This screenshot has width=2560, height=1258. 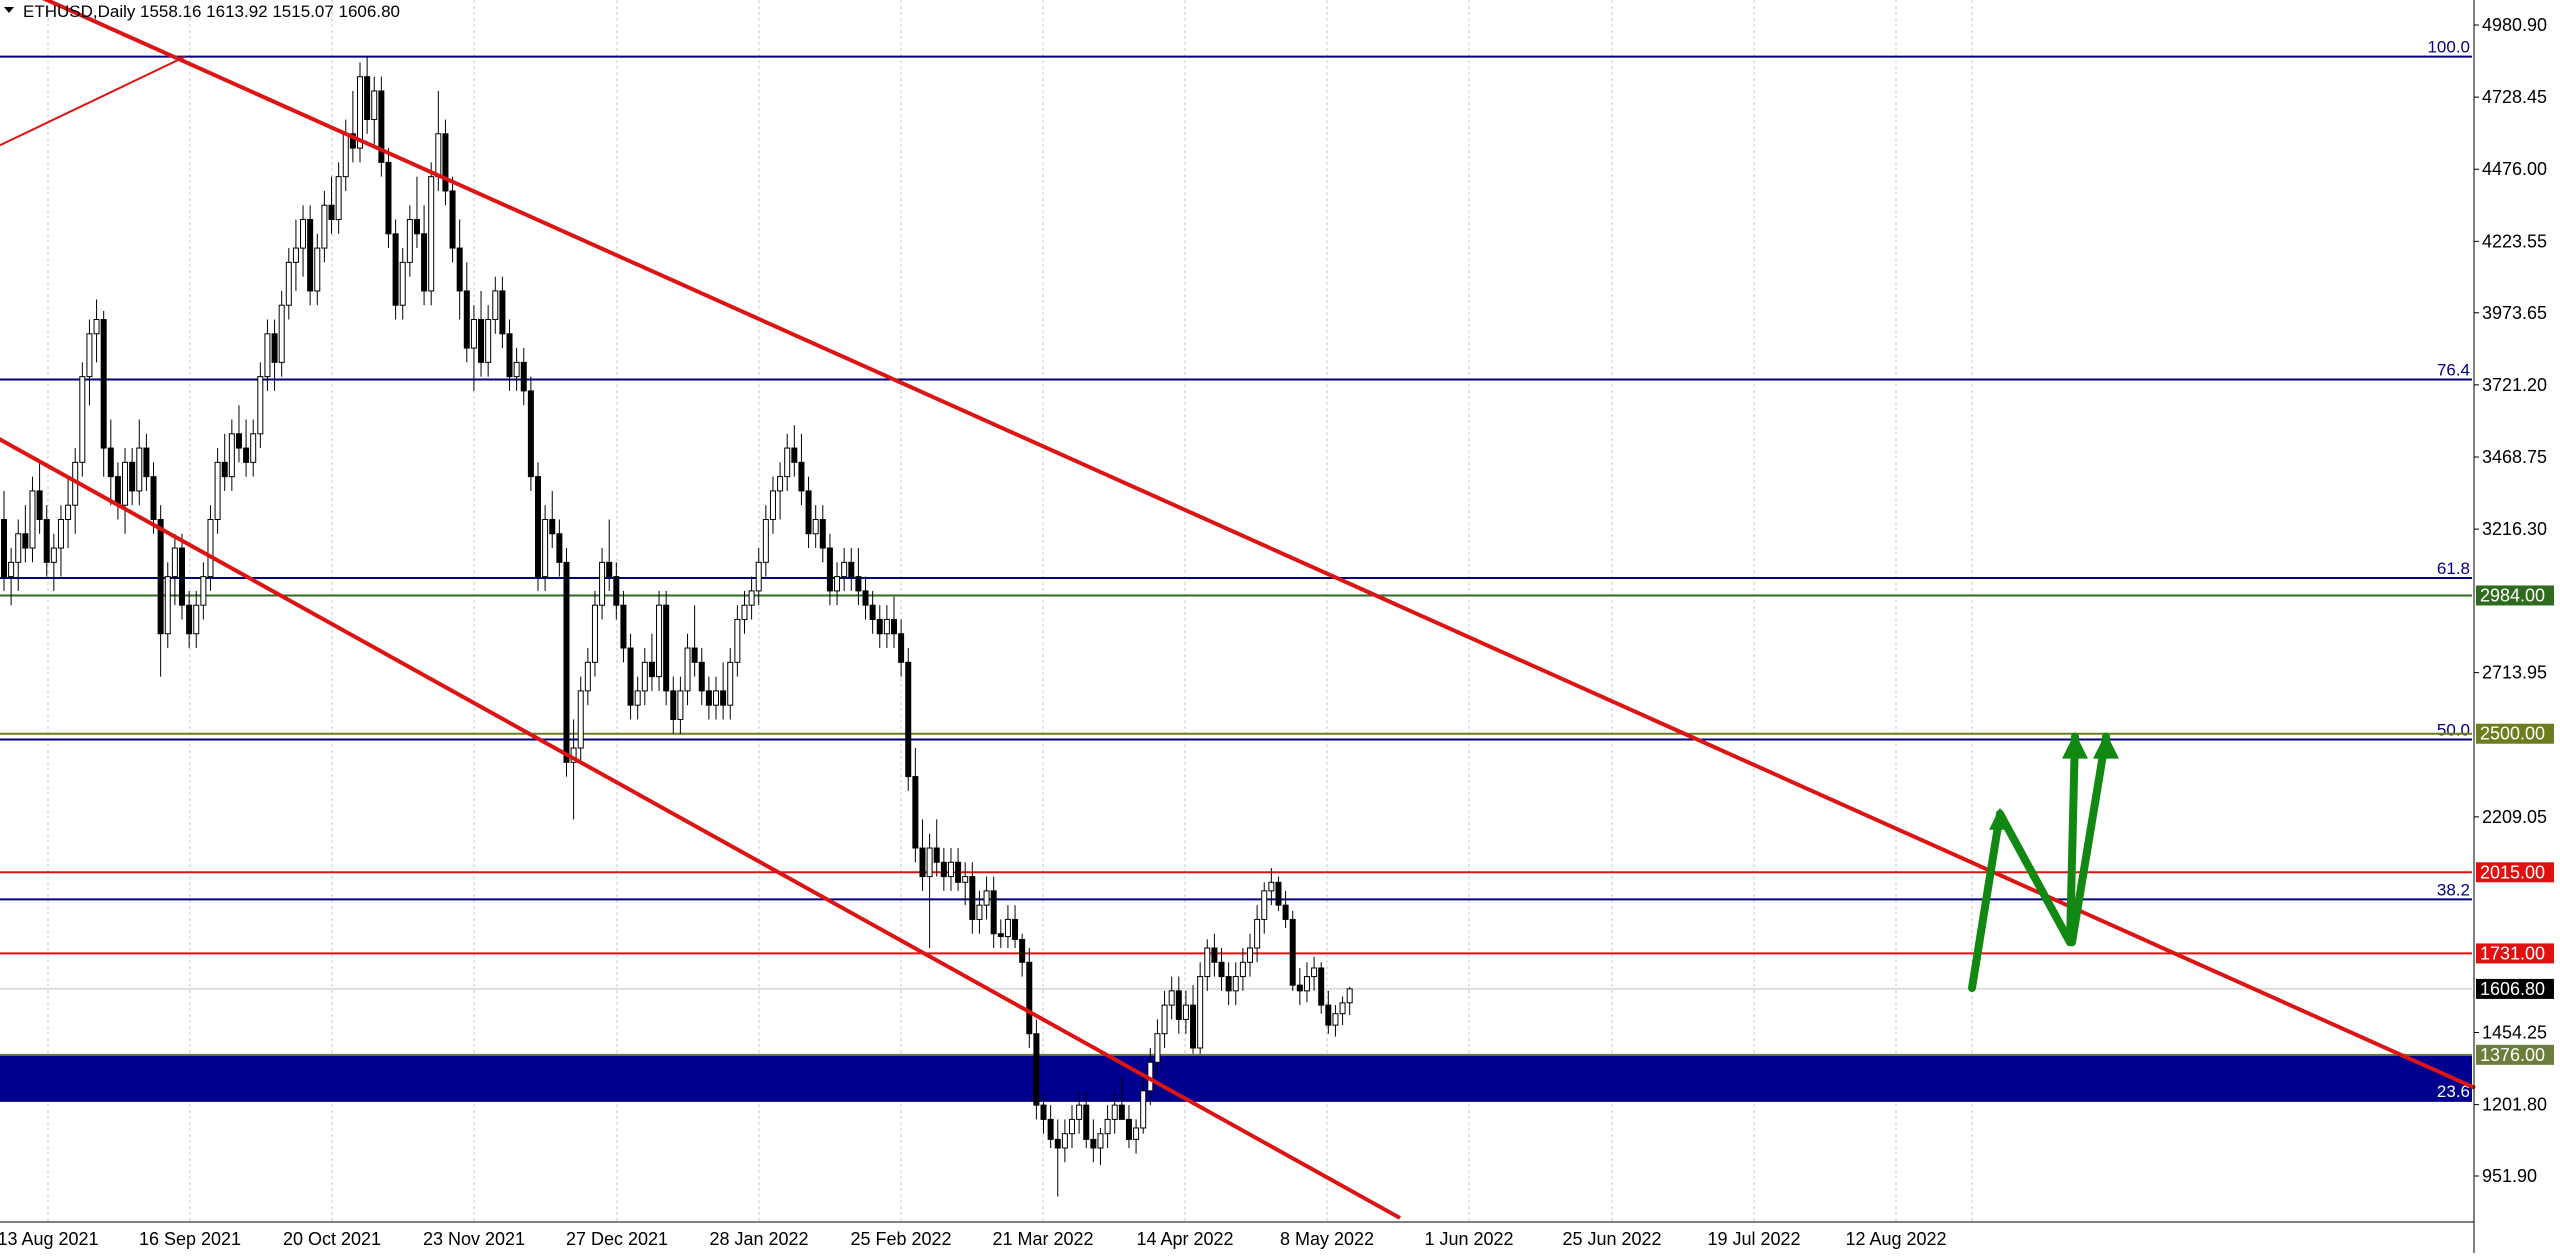 What do you see at coordinates (2035, 878) in the screenshot?
I see `projection-leg-down` at bounding box center [2035, 878].